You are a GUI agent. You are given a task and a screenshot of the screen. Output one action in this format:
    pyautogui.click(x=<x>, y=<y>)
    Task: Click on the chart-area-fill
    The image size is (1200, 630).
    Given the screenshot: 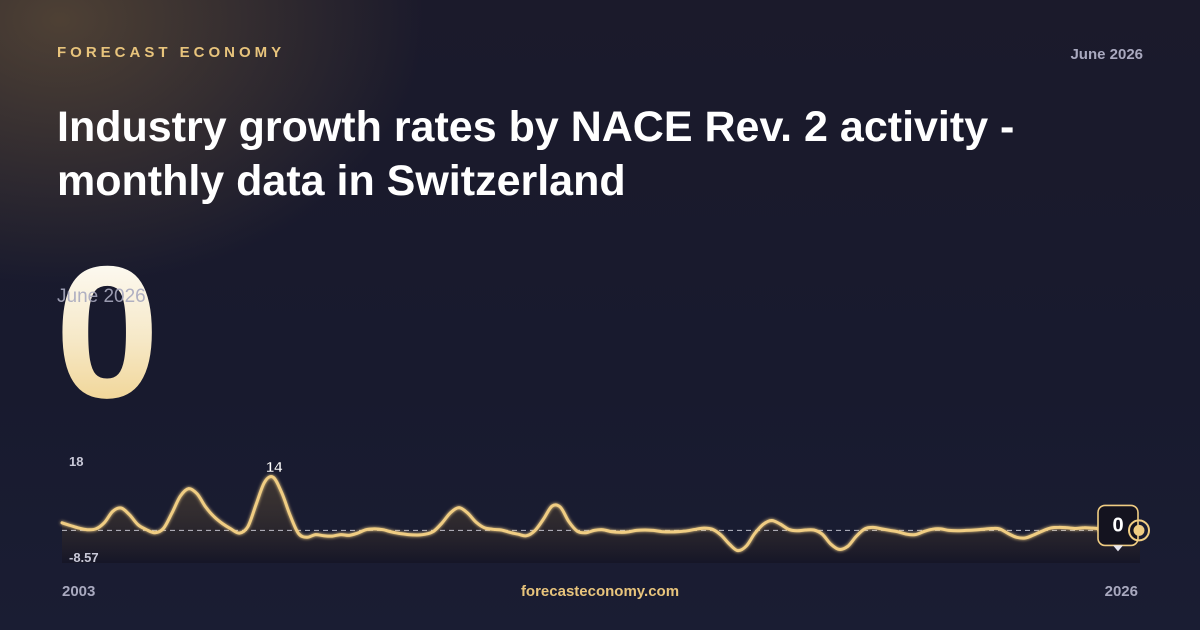 What is the action you would take?
    pyautogui.click(x=601, y=519)
    